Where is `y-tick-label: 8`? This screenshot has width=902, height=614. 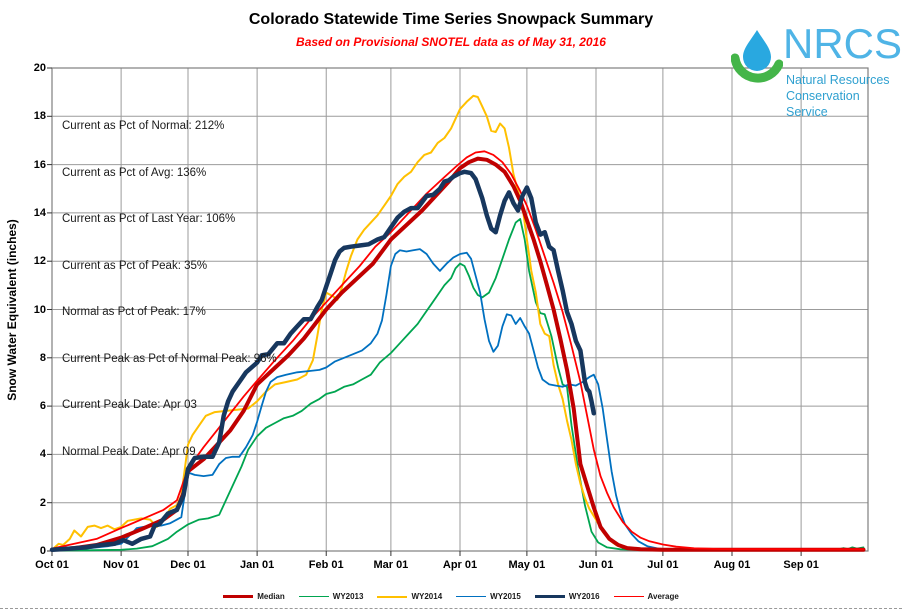
y-tick-label: 8 is located at coordinates (42, 357).